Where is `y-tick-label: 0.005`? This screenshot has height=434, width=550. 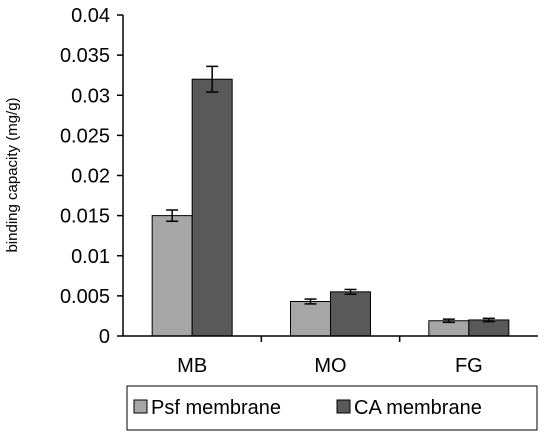
y-tick-label: 0.005 is located at coordinates (85, 297).